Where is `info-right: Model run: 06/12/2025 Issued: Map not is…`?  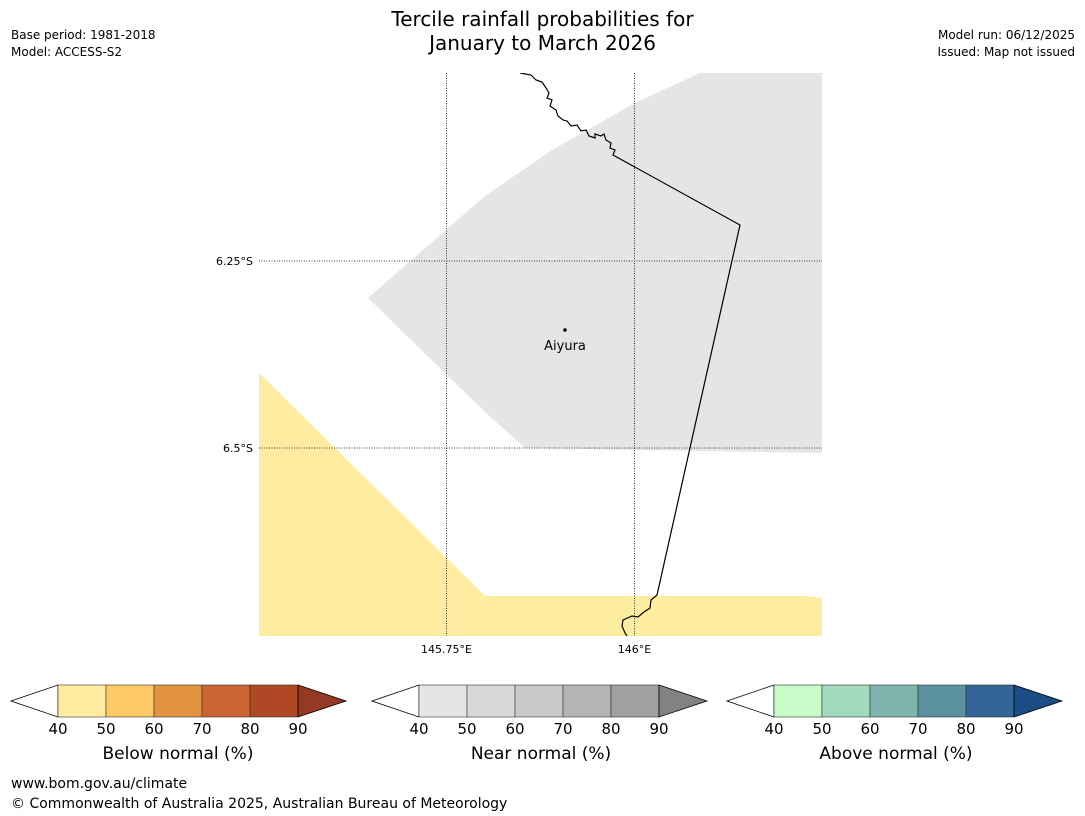
info-right: Model run: 06/12/2025 Issued: Map not is… is located at coordinates (1006, 44).